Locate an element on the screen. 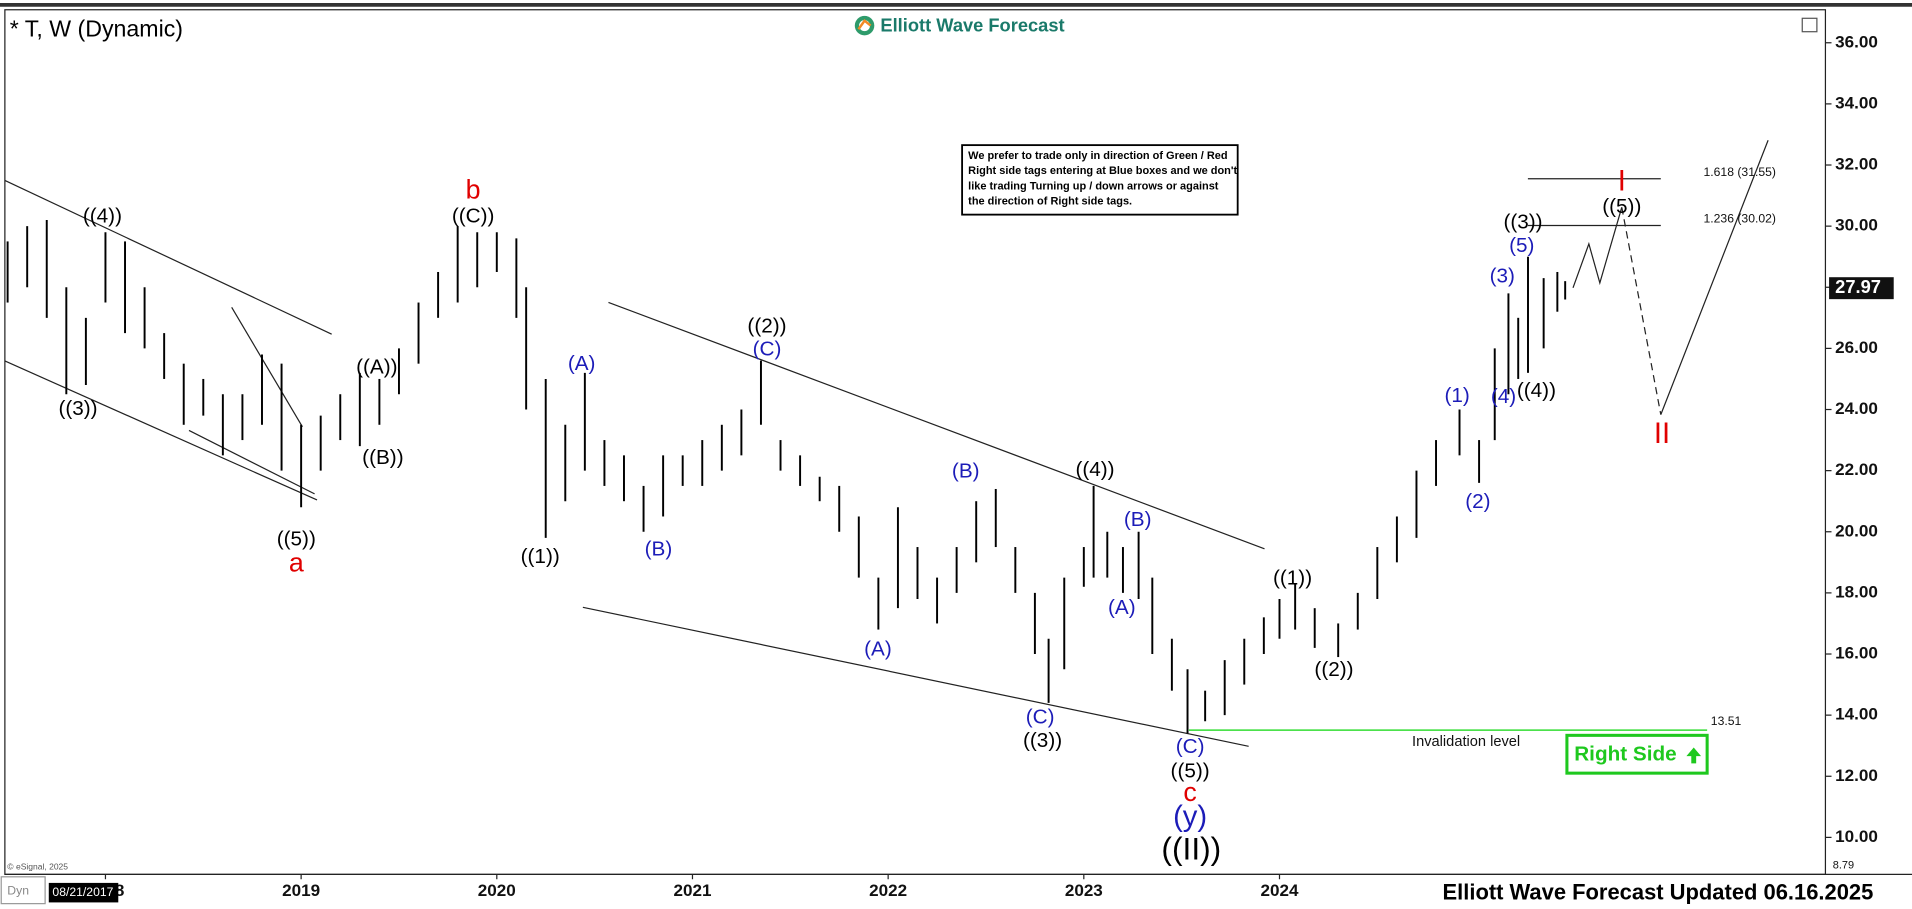  right-side-box is located at coordinates (1637, 754).